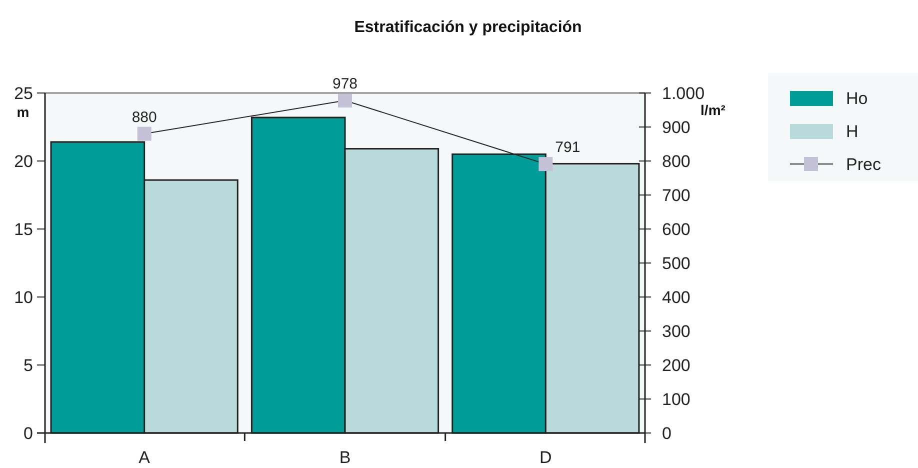 The image size is (918, 468). What do you see at coordinates (676, 399) in the screenshot?
I see `y2-tick-label: 100` at bounding box center [676, 399].